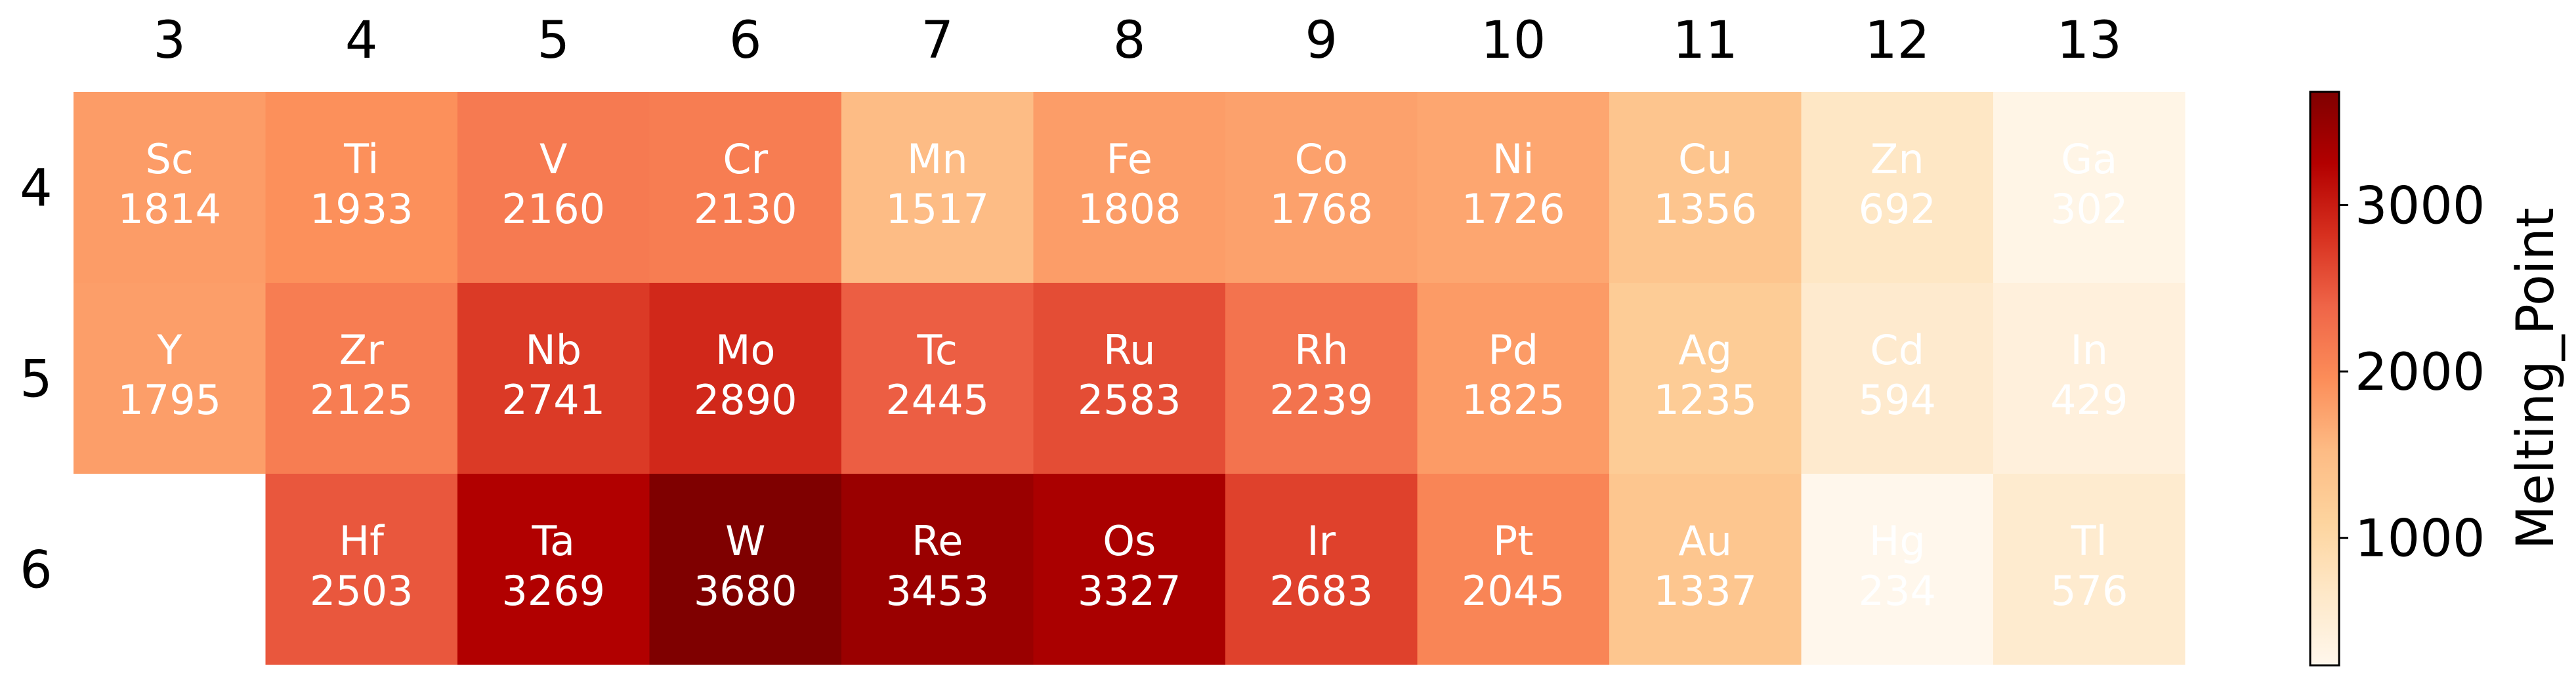 The image size is (2576, 687). I want to click on x-tick-label: 4, so click(361, 40).